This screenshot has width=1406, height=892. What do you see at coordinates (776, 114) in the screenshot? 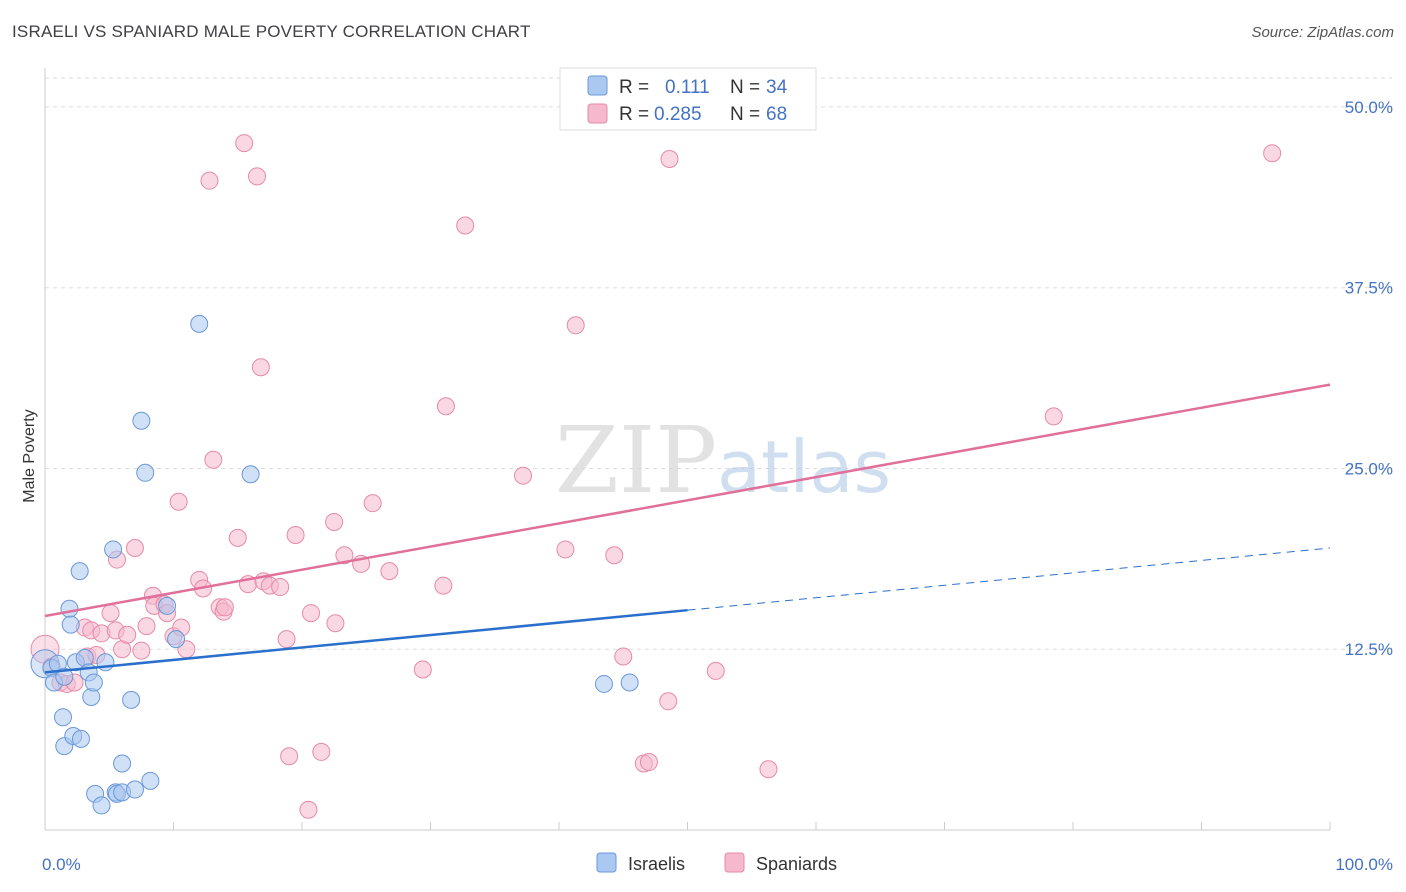
I see `legend-n-value-spaniards: 68` at bounding box center [776, 114].